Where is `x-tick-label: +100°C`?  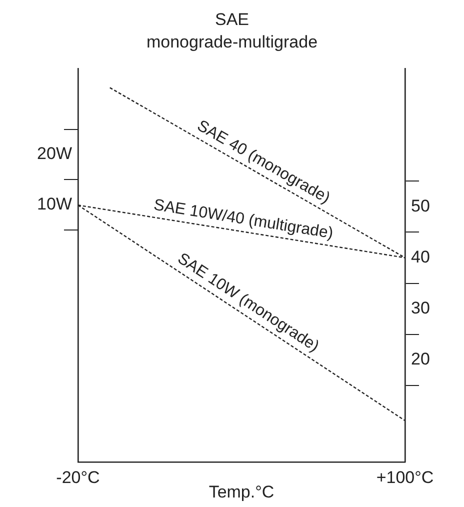
x-tick-label: +100°C is located at coordinates (405, 477).